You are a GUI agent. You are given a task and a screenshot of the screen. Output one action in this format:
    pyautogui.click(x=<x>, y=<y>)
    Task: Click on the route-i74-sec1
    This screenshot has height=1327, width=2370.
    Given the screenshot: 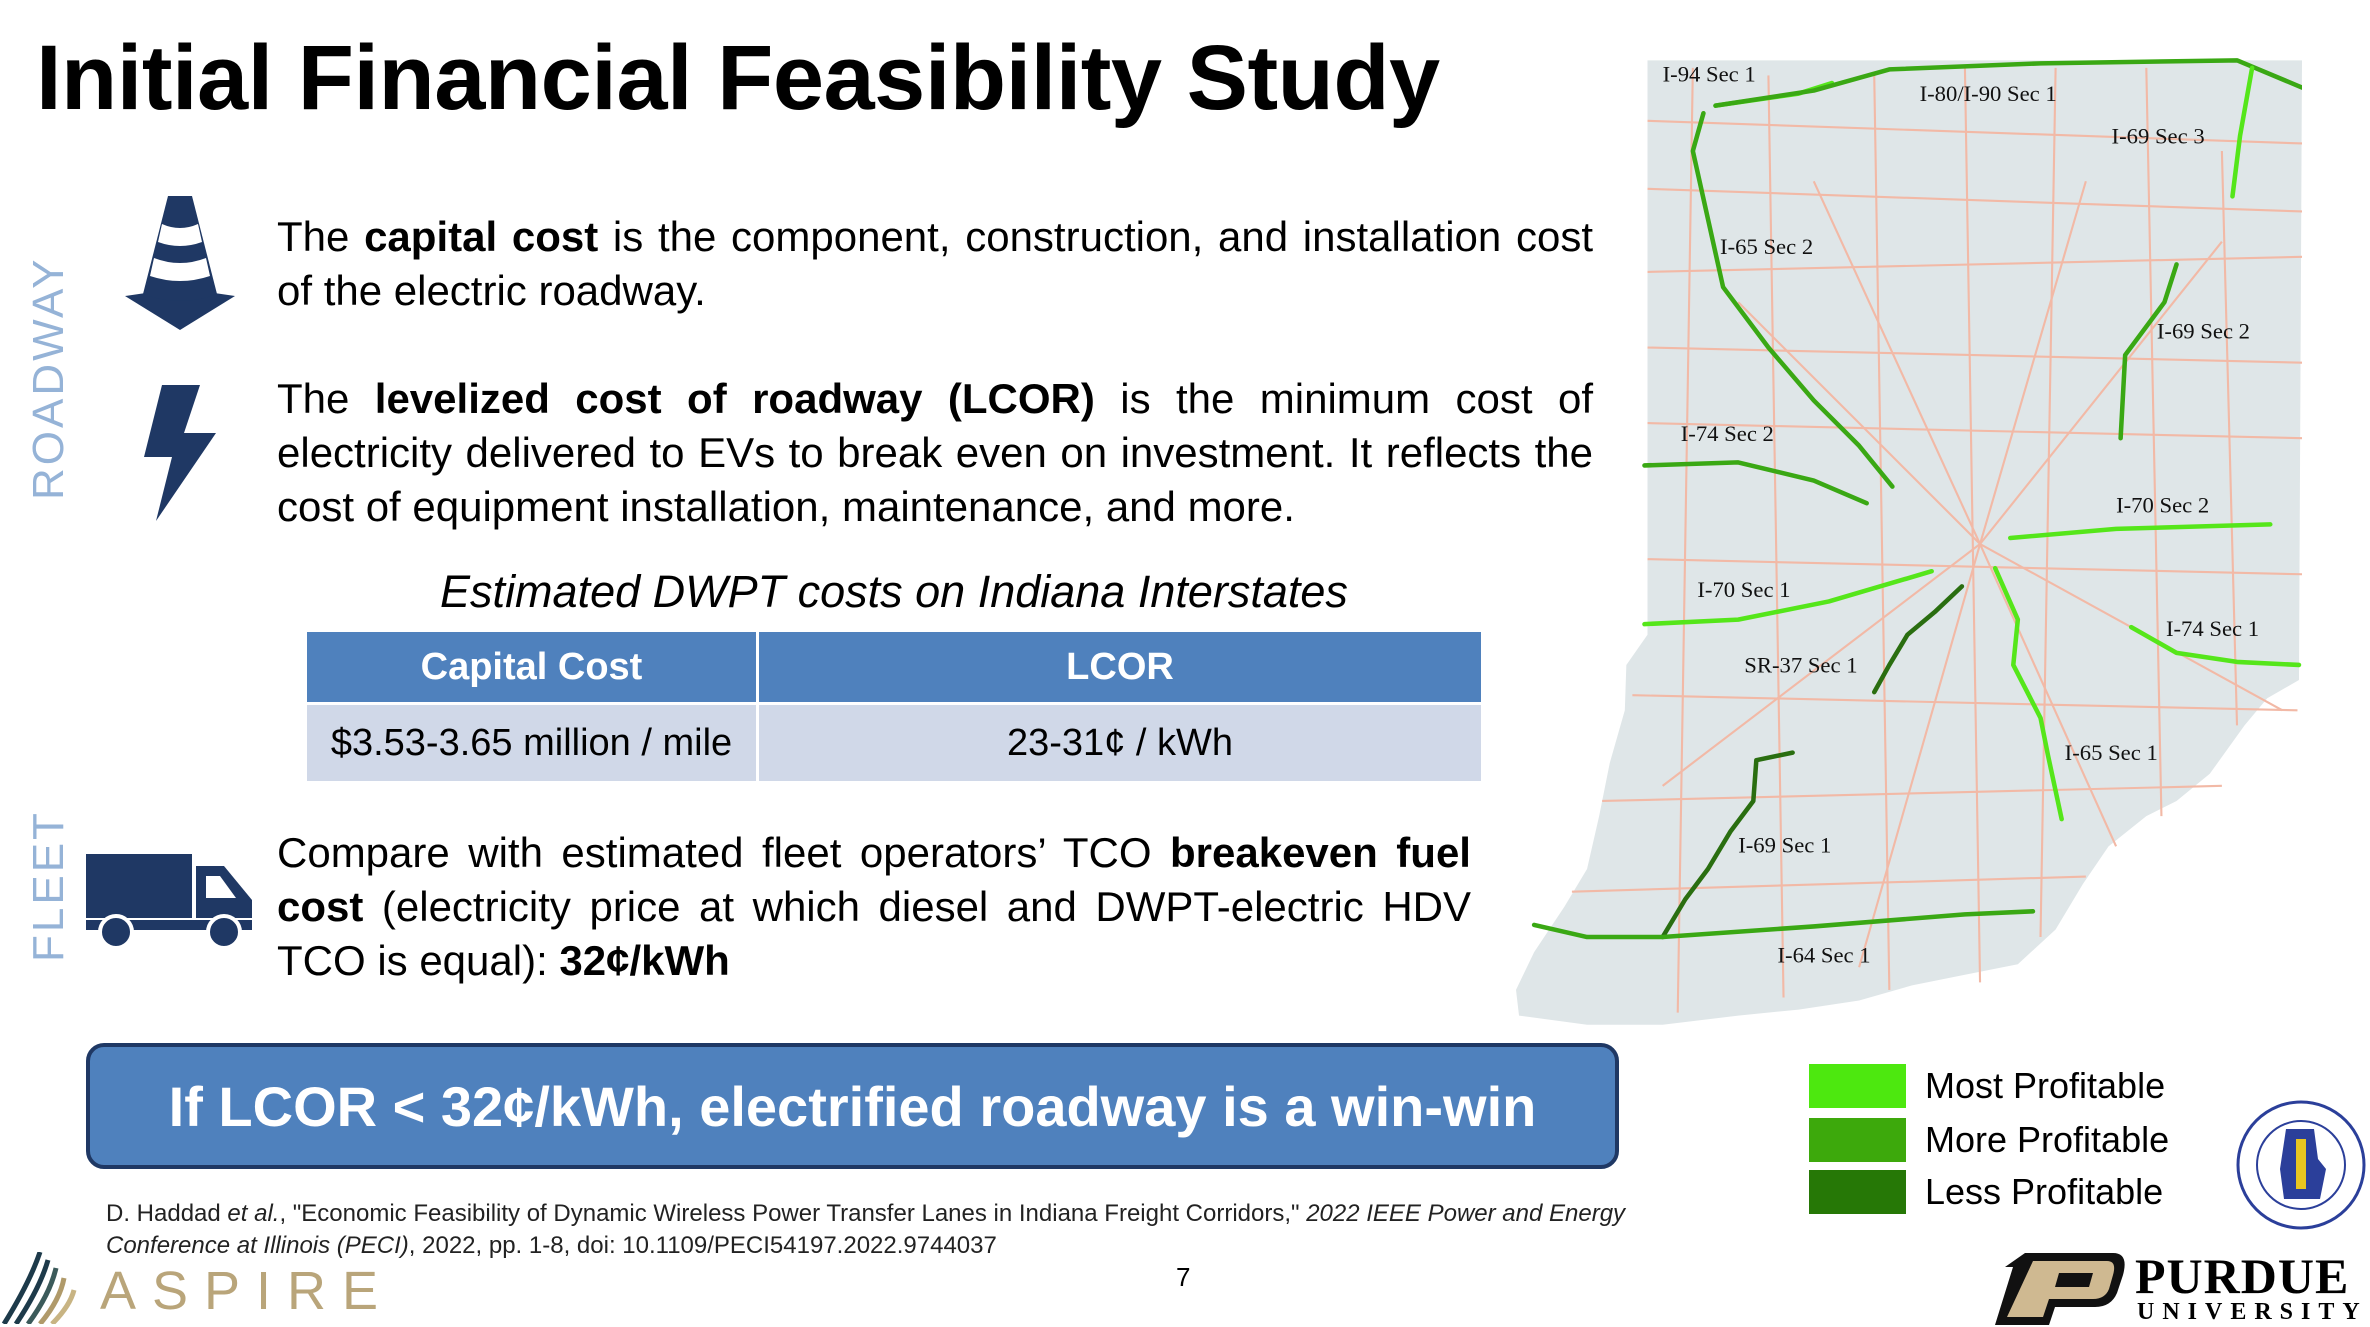 What is the action you would take?
    pyautogui.click(x=2215, y=646)
    